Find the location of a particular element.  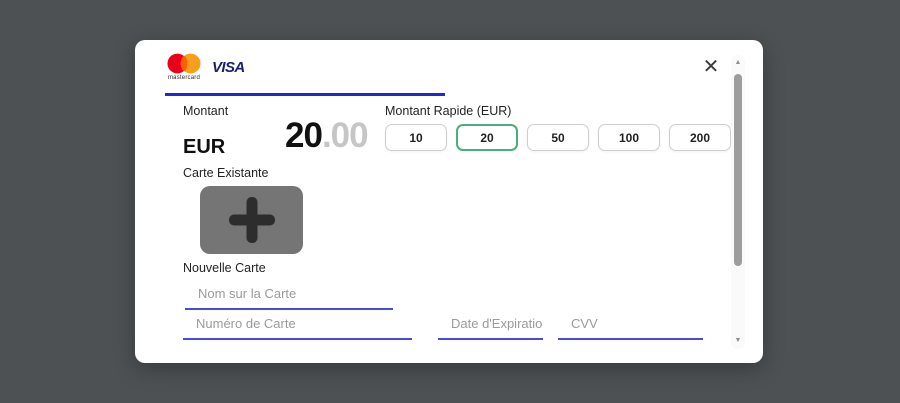

quick-amount-50: 50 is located at coordinates (558, 137).